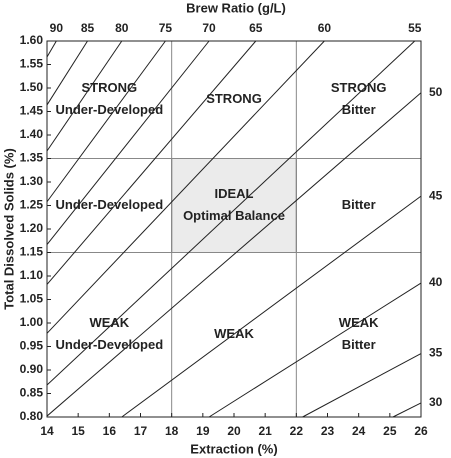  I want to click on x-tick-label: 23, so click(328, 431).